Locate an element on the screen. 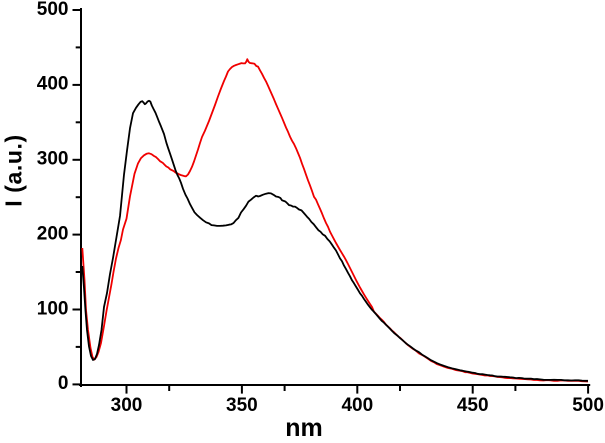 The height and width of the screenshot is (443, 605). svg-text: 450 is located at coordinates (473, 405).